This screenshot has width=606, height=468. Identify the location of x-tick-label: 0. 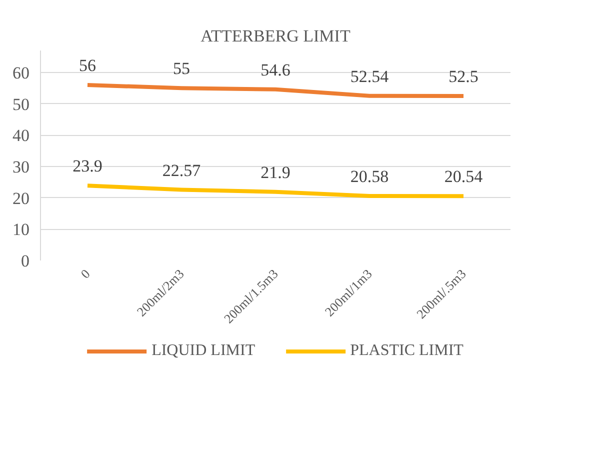
(85, 274).